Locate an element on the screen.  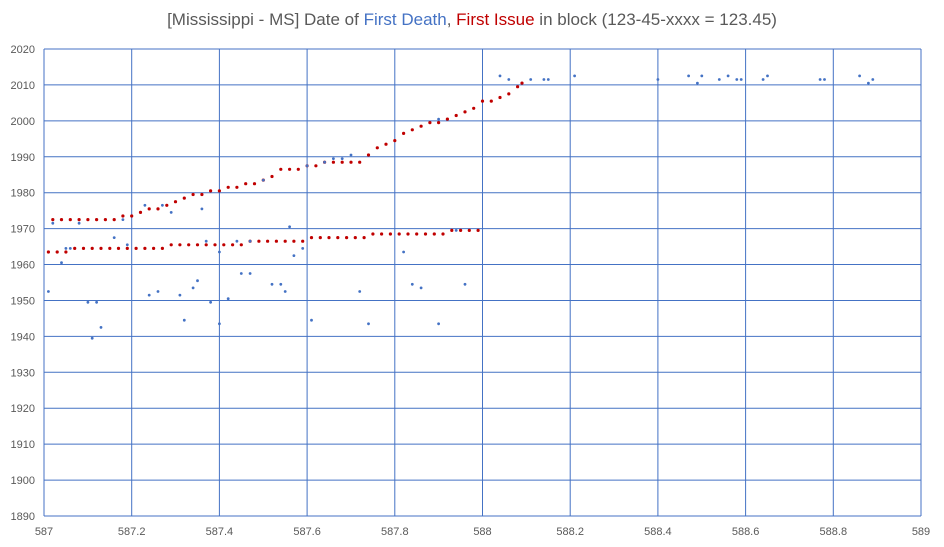
y-tick-label: 2010 is located at coordinates (23, 86).